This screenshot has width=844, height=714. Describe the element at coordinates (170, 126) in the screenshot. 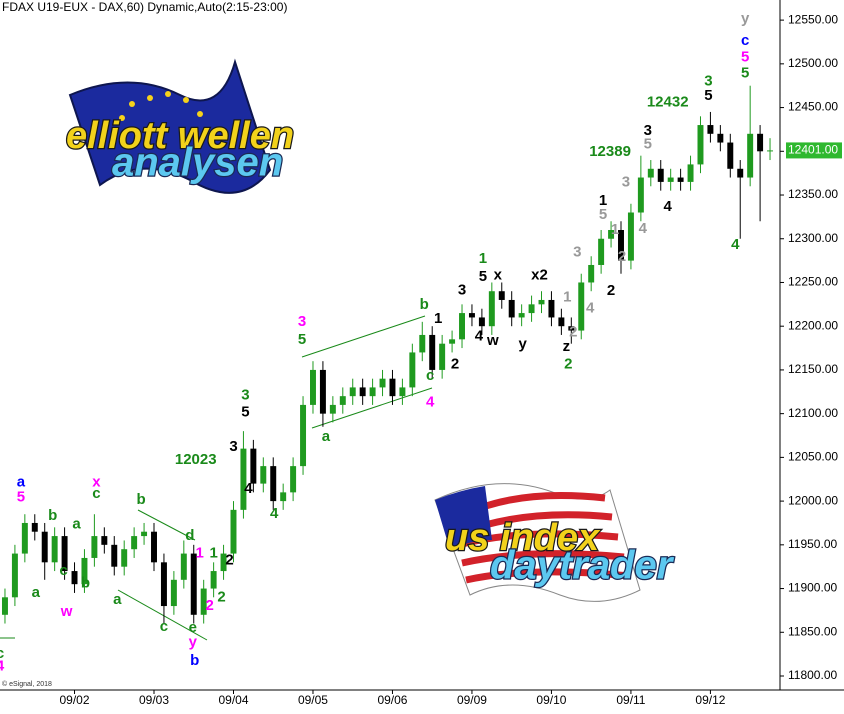

I see `eu-flag` at that location.